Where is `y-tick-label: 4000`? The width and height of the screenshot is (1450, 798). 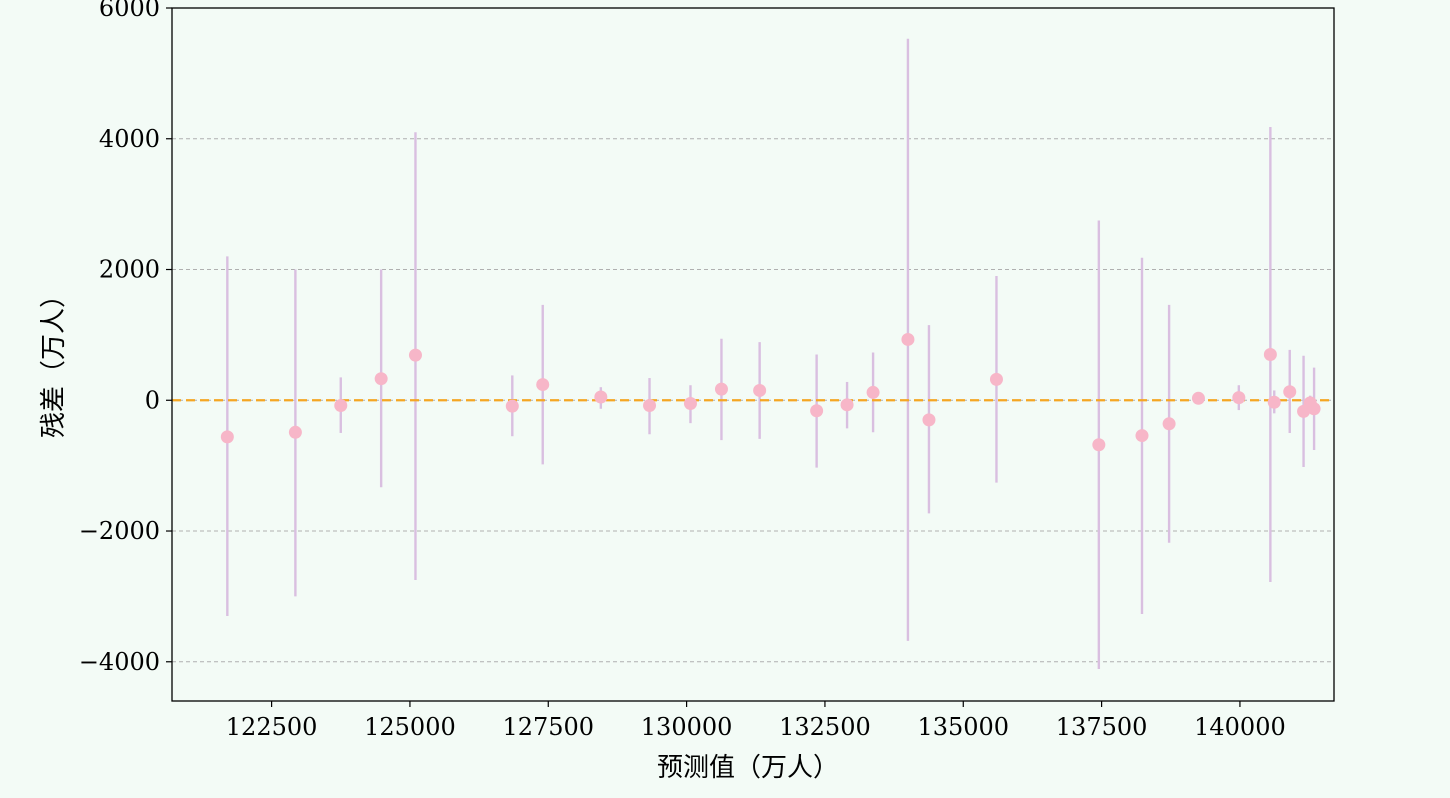 y-tick-label: 4000 is located at coordinates (129, 139).